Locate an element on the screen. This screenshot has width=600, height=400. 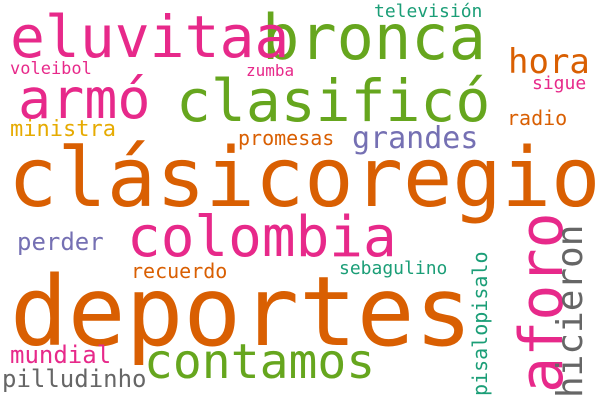
word-armo: armó is located at coordinates (84, 99).